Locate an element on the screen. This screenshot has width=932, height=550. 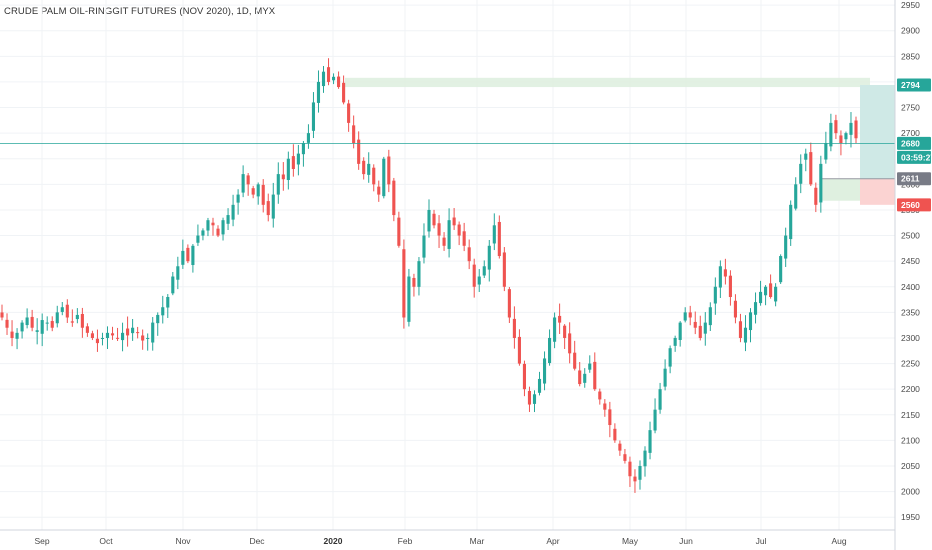
y-tick-label: 2700 is located at coordinates (910, 133).